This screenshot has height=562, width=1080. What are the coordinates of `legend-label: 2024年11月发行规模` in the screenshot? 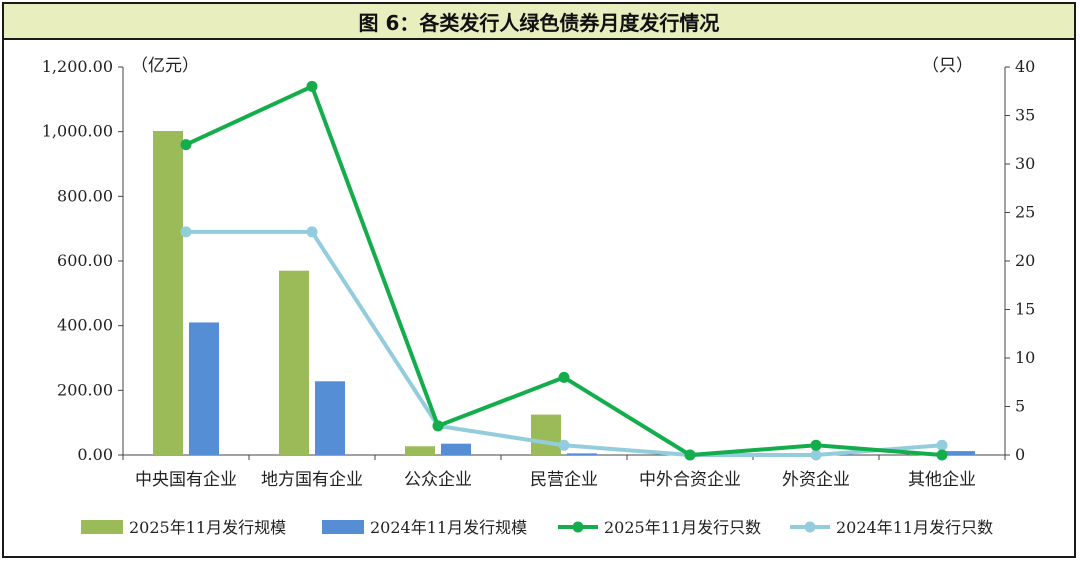 It's located at (448, 527).